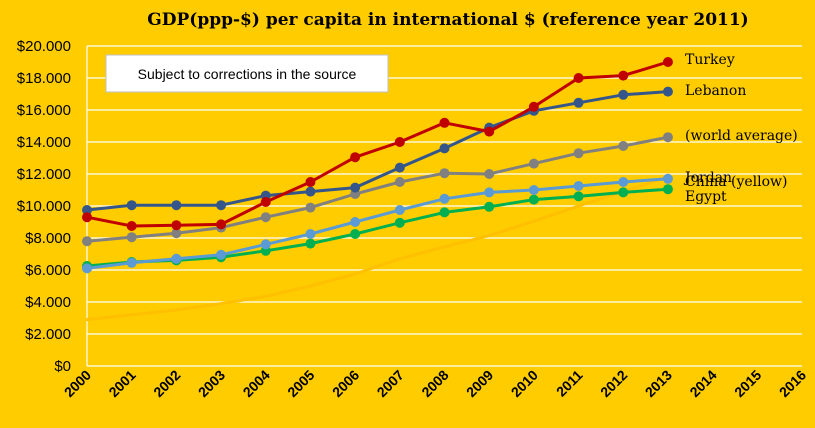 The image size is (815, 428). Describe the element at coordinates (741, 136) in the screenshot. I see `series-label: (world average)` at that location.